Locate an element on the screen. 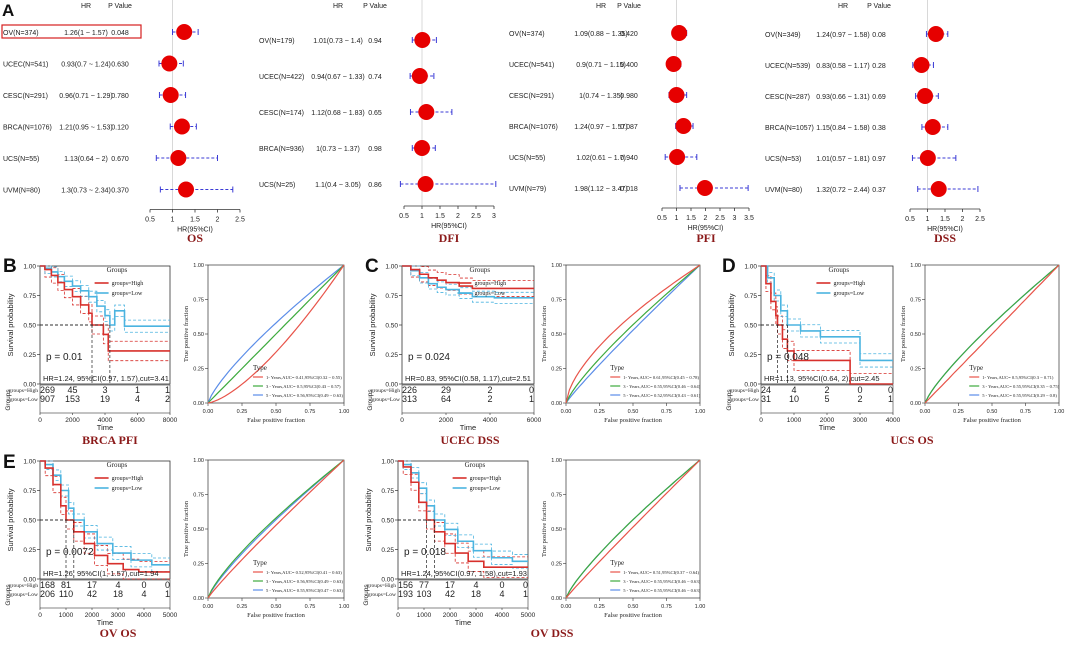 This screenshot has width=1065, height=646. roc-legend-label: 5 - Years,AUC= 0.55,95%CI(0.47 ~ 0.63) is located at coordinates (304, 591).